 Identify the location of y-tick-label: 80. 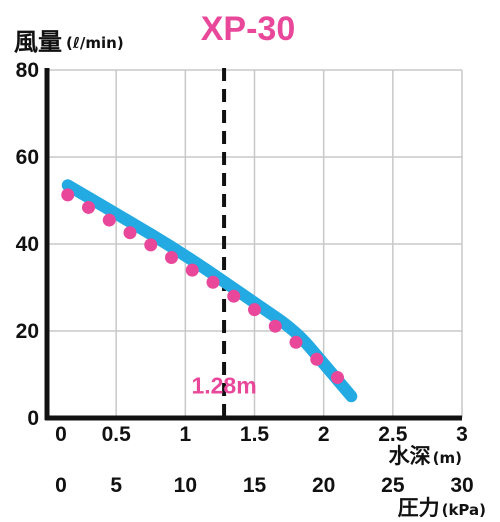
(27, 70).